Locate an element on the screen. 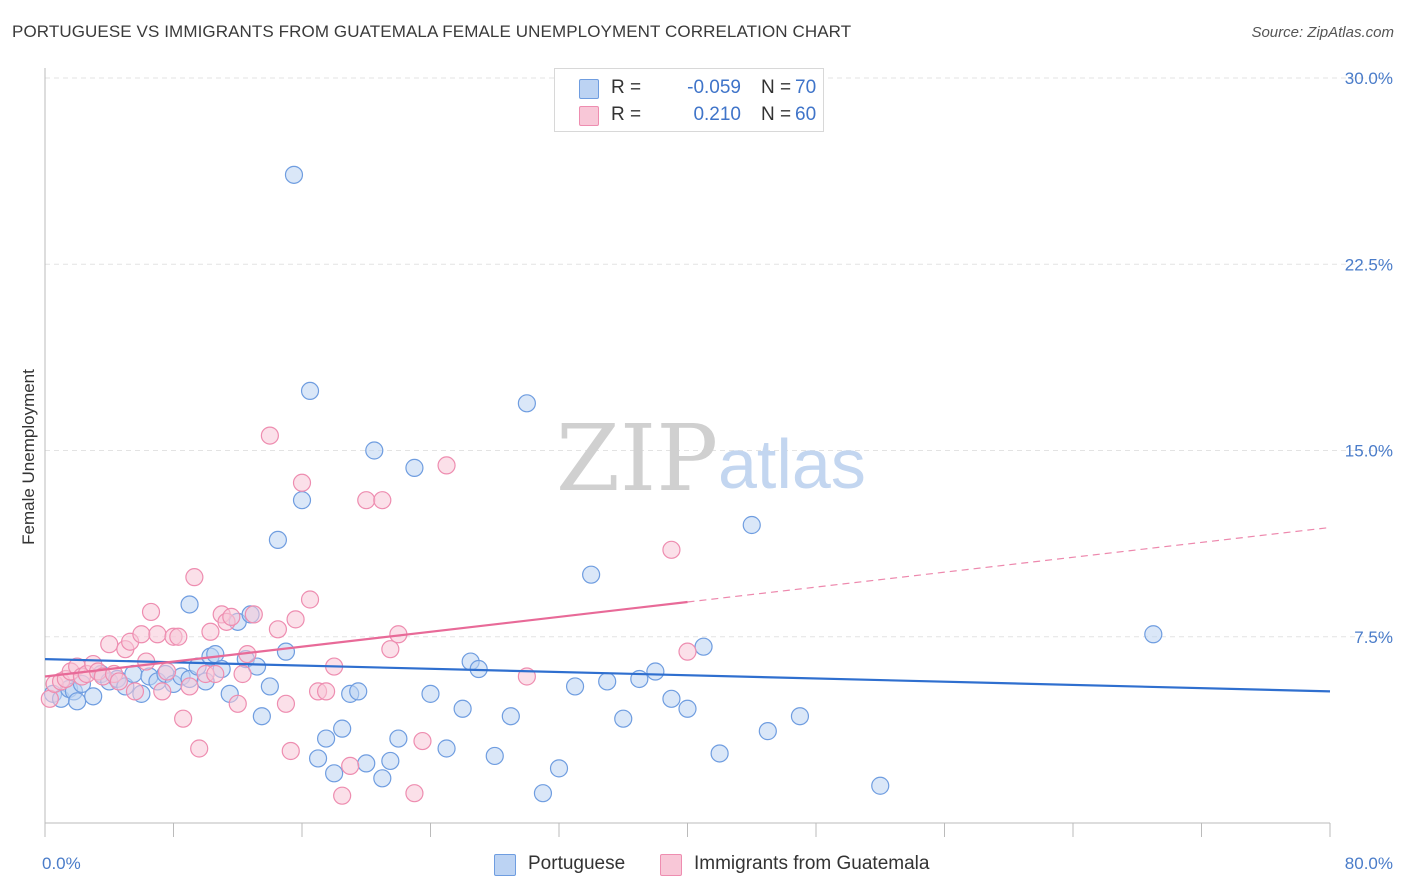 This screenshot has height=892, width=1406. legend-r-value: -0.059 is located at coordinates (714, 87).